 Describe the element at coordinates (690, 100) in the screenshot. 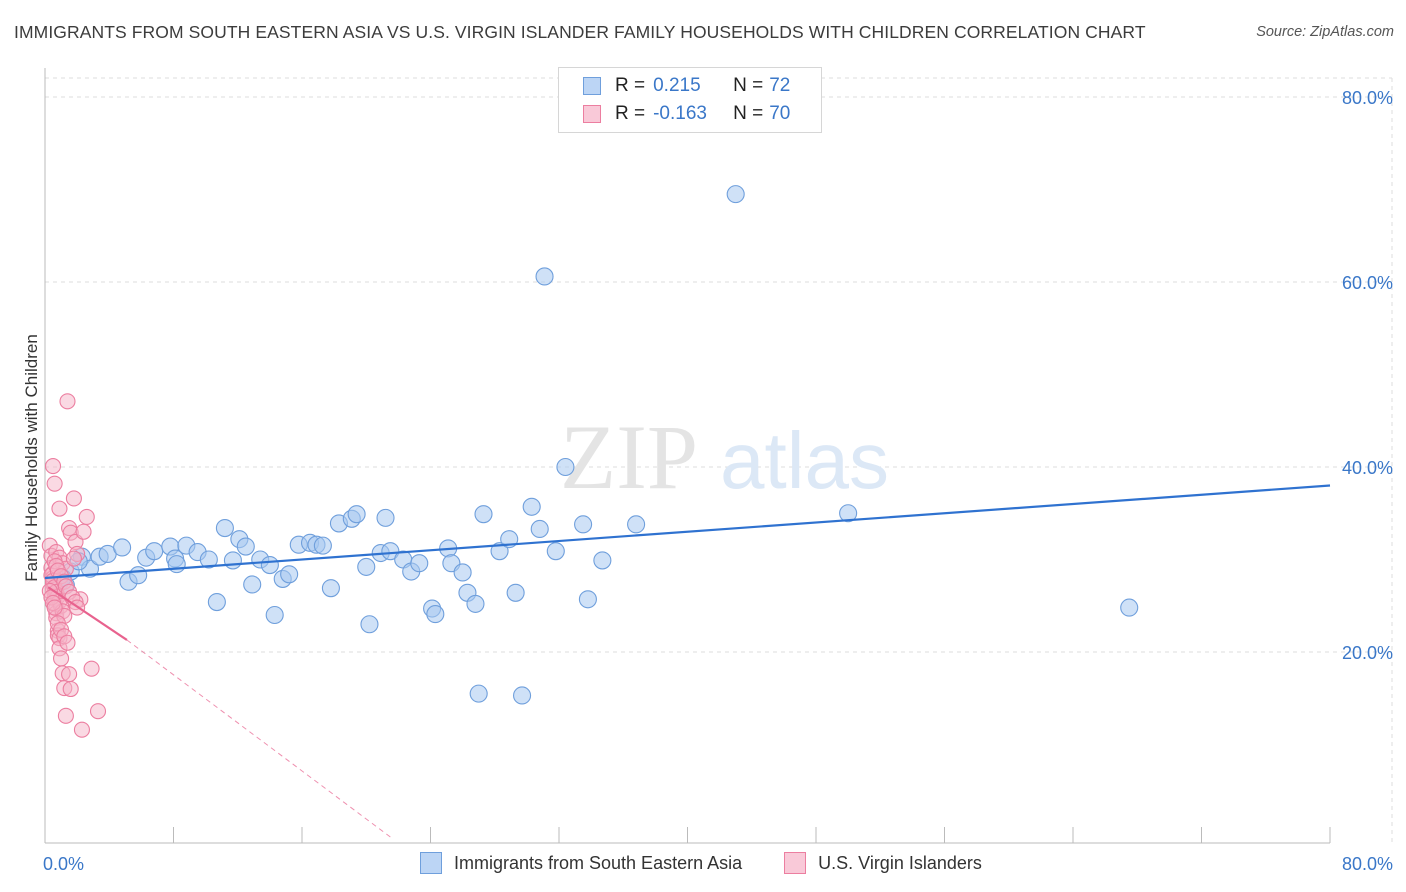

I see `correlation-legend: R = 0.215 N = 72 R = -0.163 N = 70` at that location.